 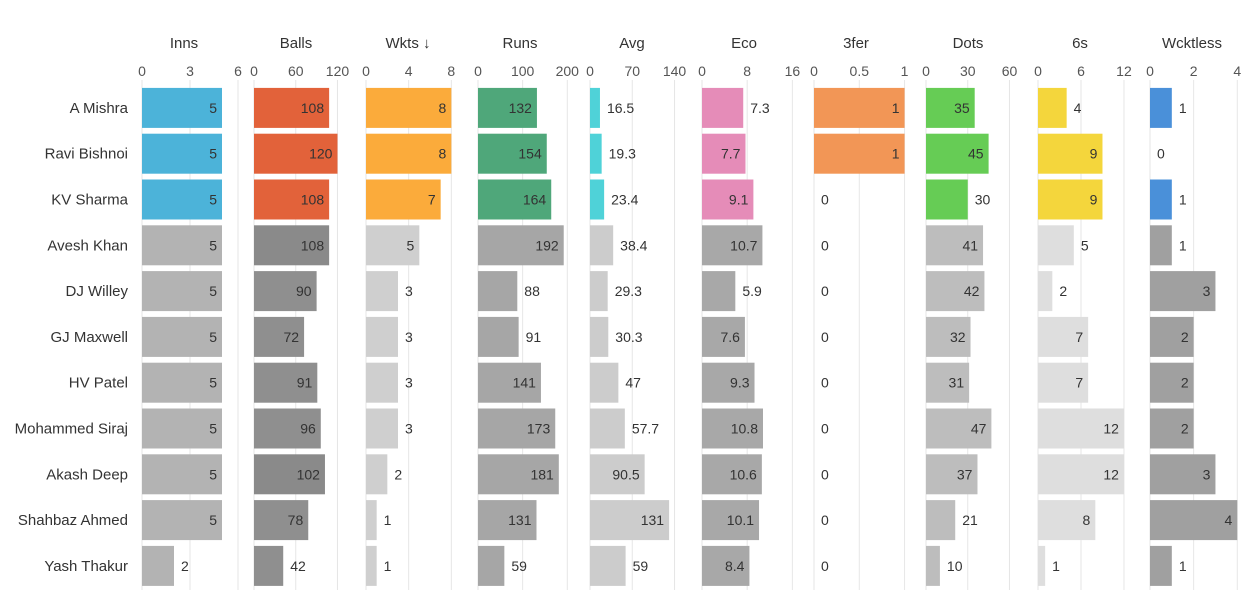 I want to click on value-label: 10.8, so click(x=744, y=429).